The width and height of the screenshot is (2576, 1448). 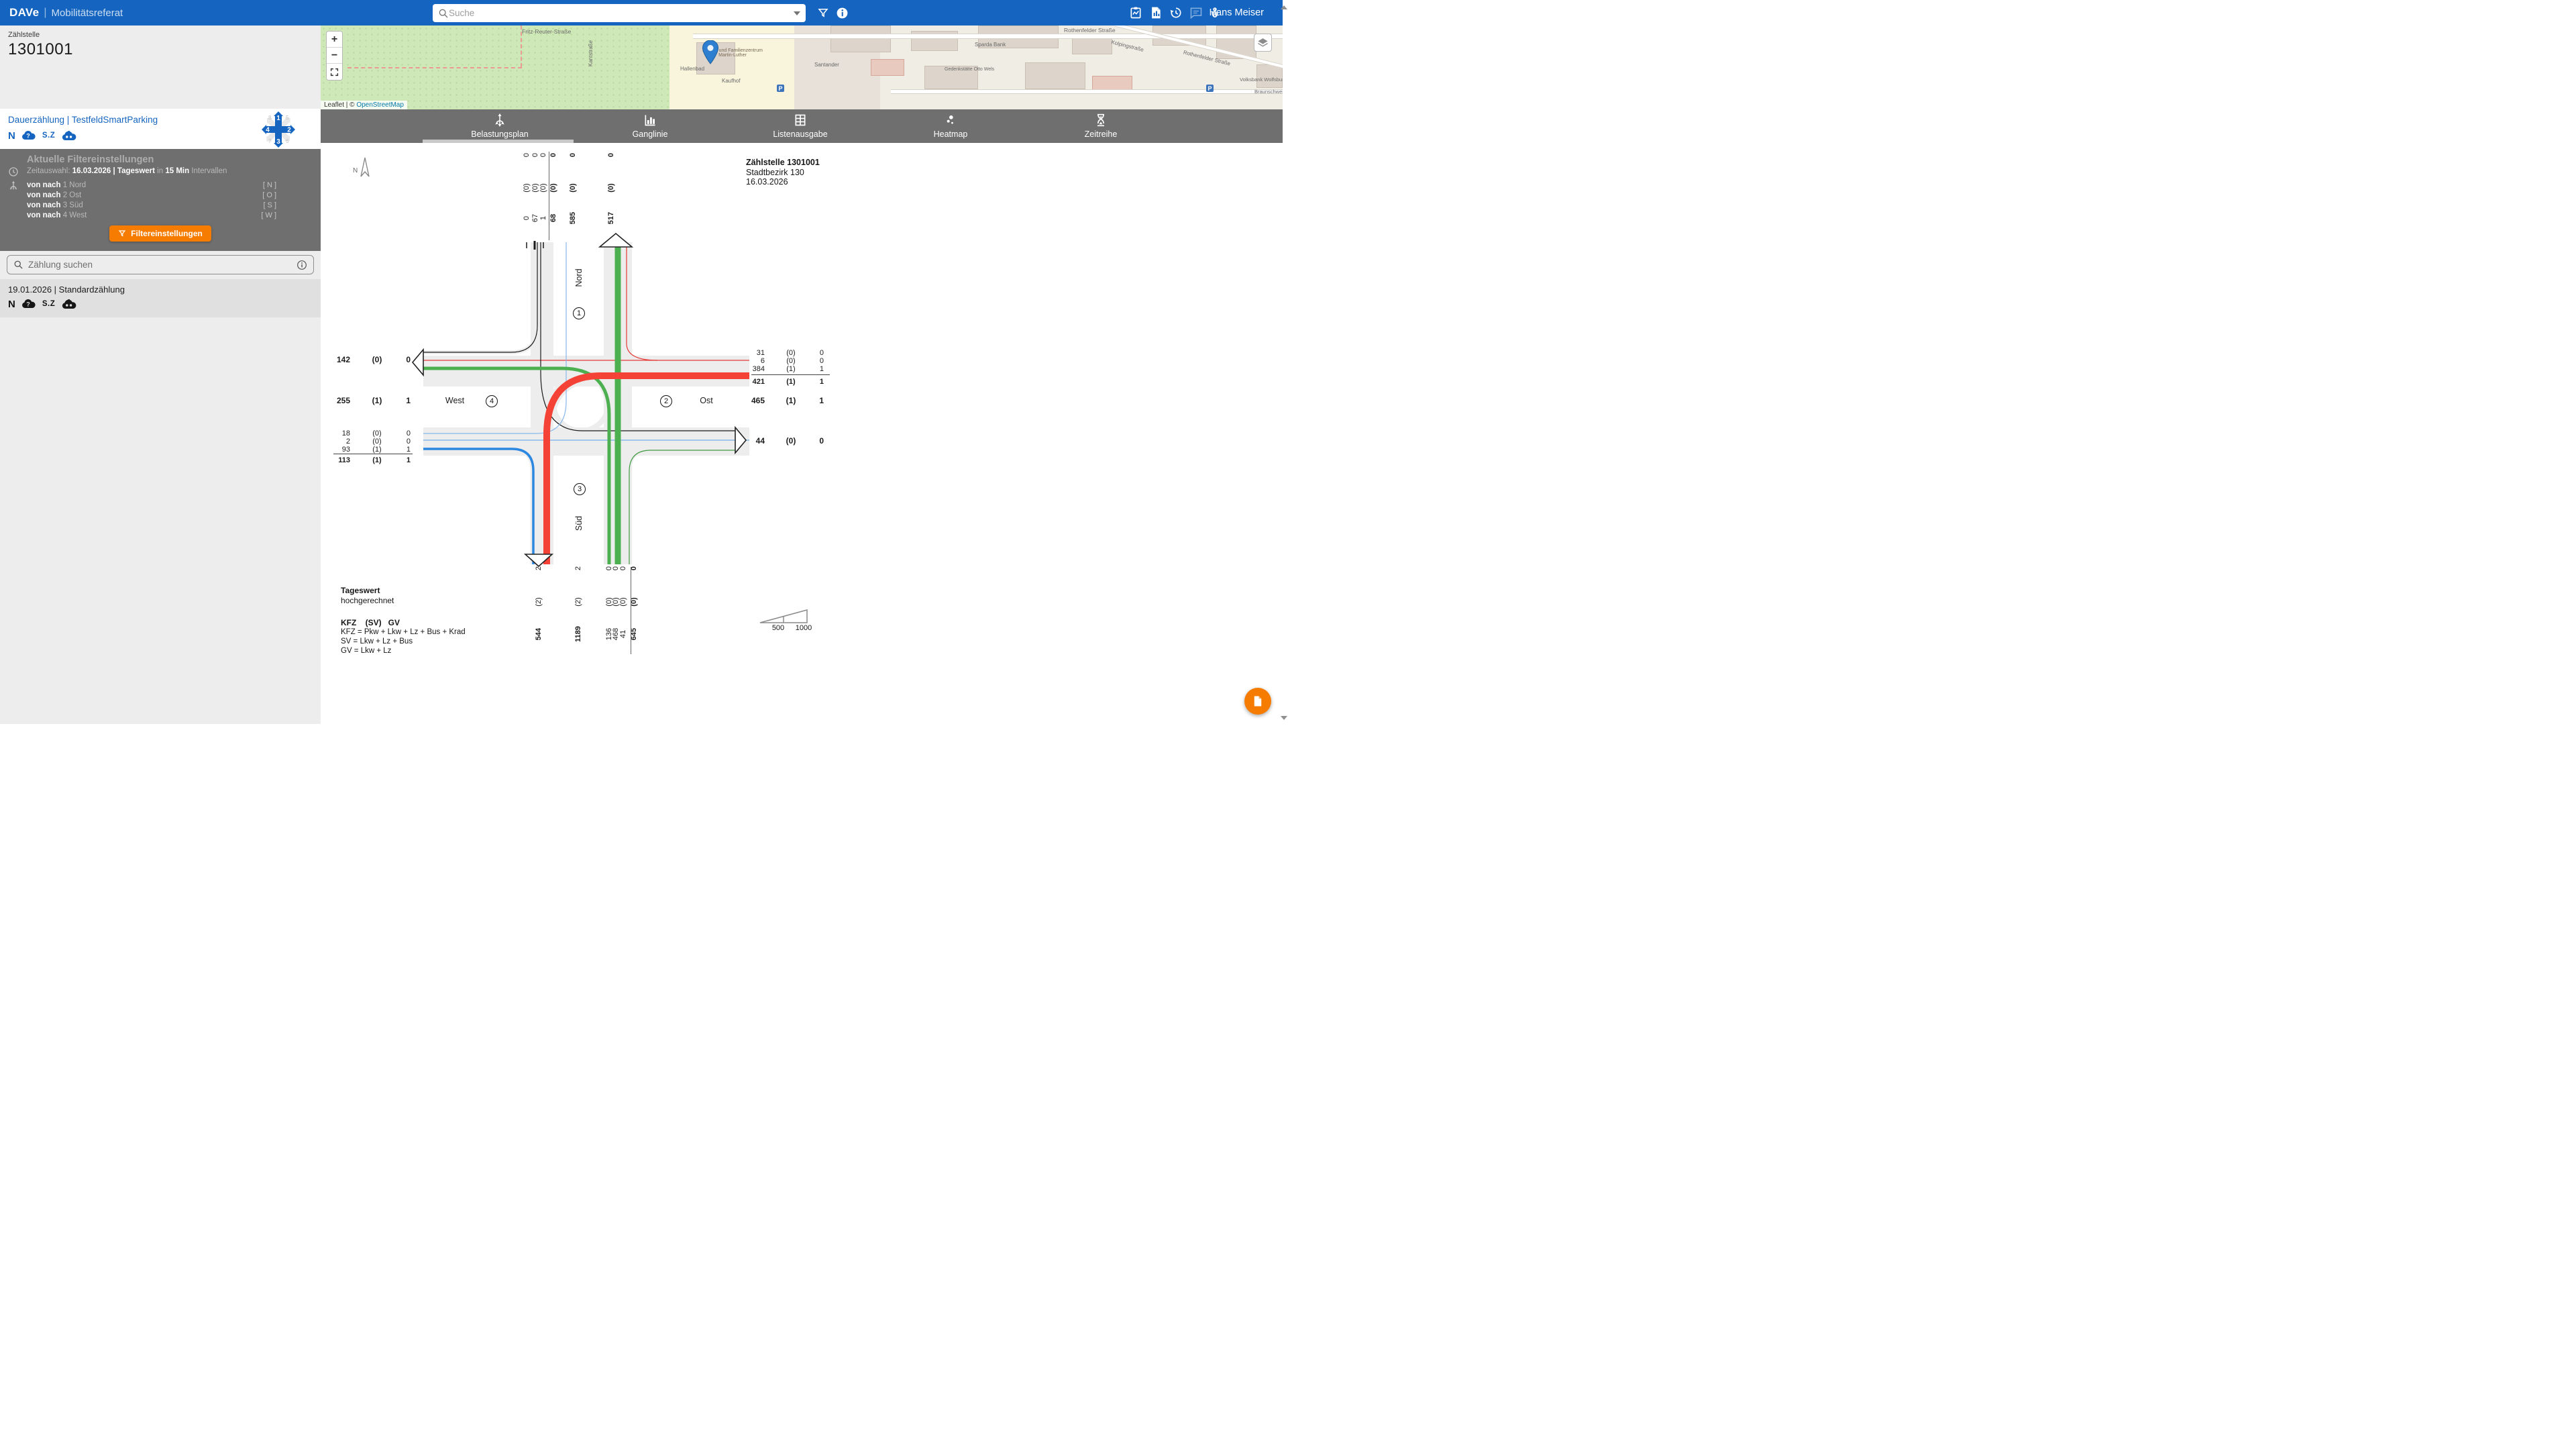 What do you see at coordinates (366, 651) in the screenshot?
I see `legend-gv: GV = Lkw + Lz` at bounding box center [366, 651].